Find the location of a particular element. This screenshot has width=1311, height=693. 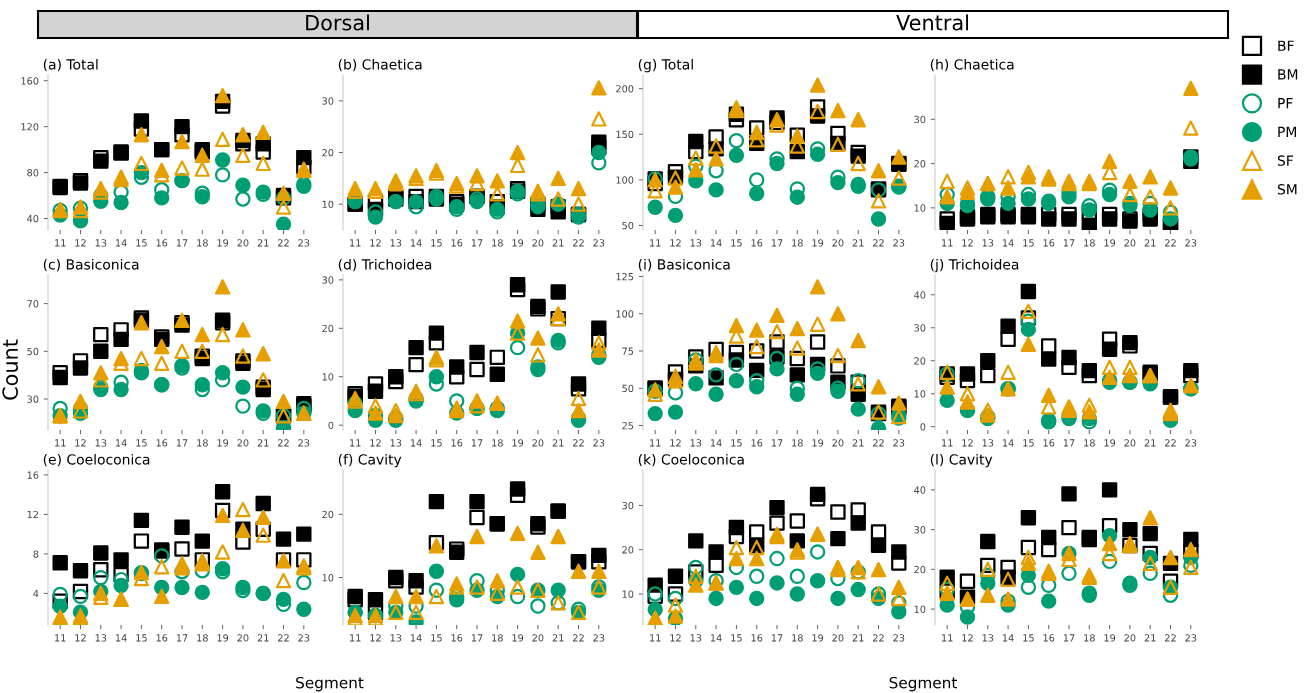

y-tick-label: 10 is located at coordinates (328, 377).